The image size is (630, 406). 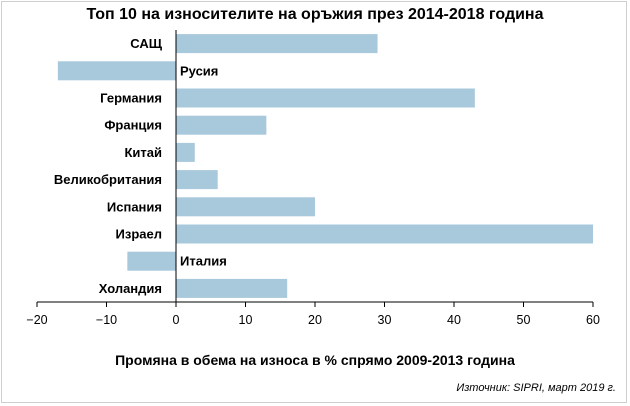 I want to click on category-label-7: Испания, so click(x=134, y=206).